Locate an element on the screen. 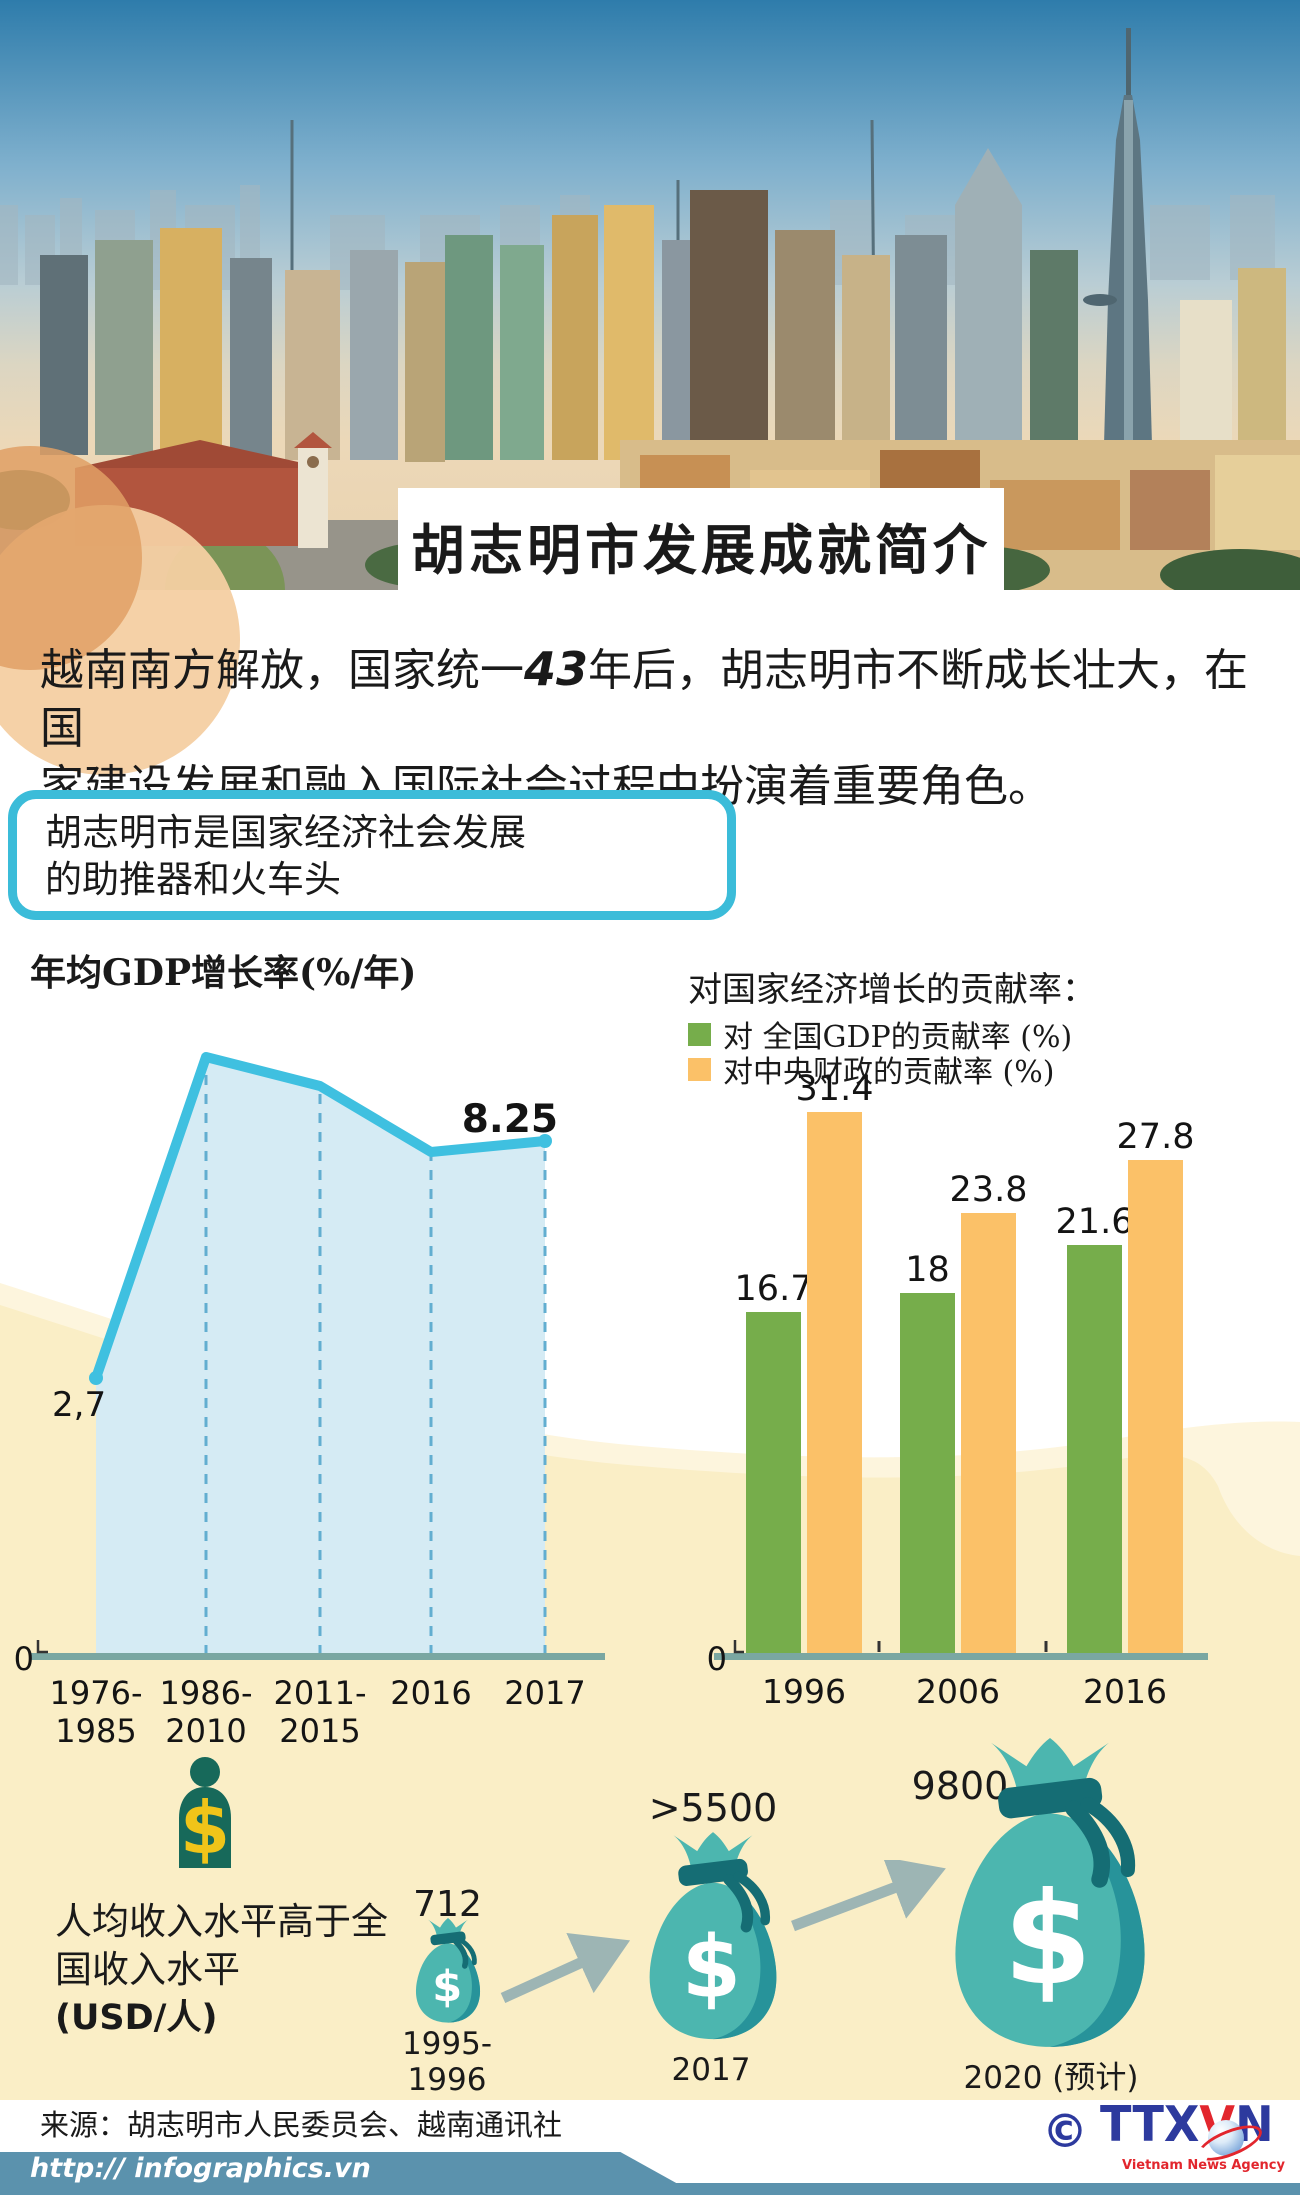 The height and width of the screenshot is (2195, 1300). ttxvn-logo: © TTXVN Vietnam News Agency is located at coordinates (1162, 2138).